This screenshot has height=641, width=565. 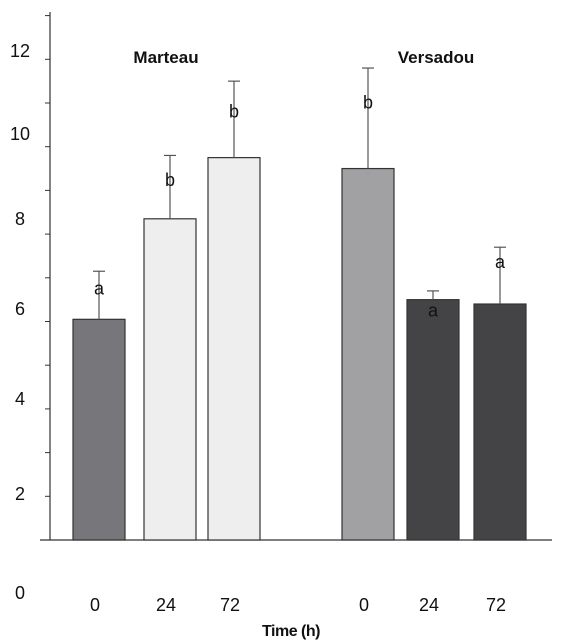 What do you see at coordinates (20, 51) in the screenshot?
I see `y-tick-label: 12` at bounding box center [20, 51].